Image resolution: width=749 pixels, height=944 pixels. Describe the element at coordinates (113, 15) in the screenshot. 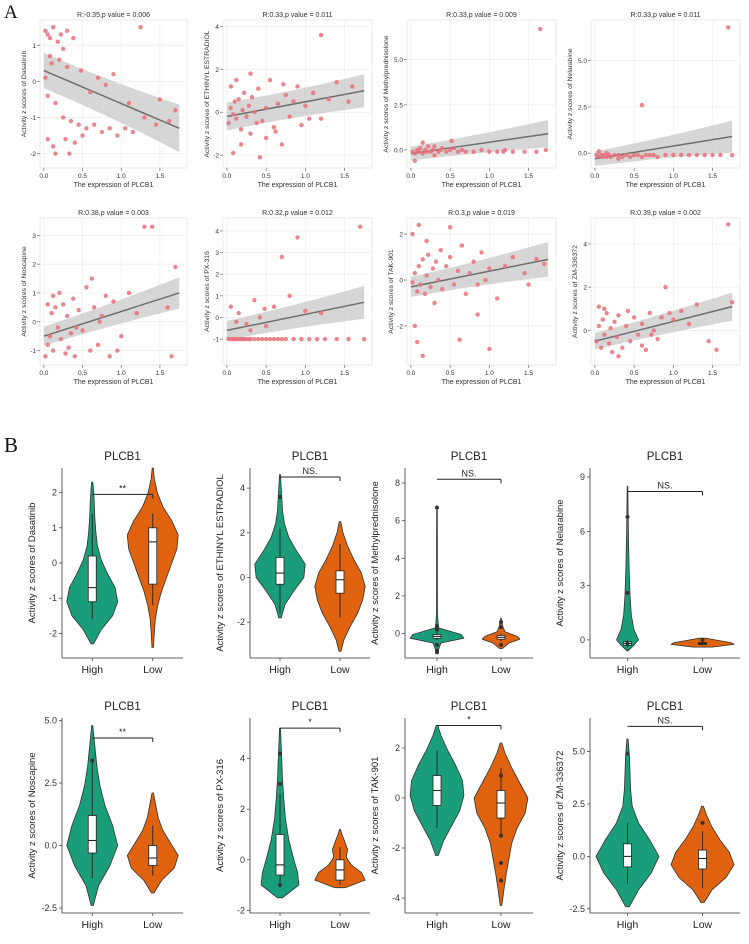

I see `scatter-title: R:-0.35,p value = 0.006` at that location.